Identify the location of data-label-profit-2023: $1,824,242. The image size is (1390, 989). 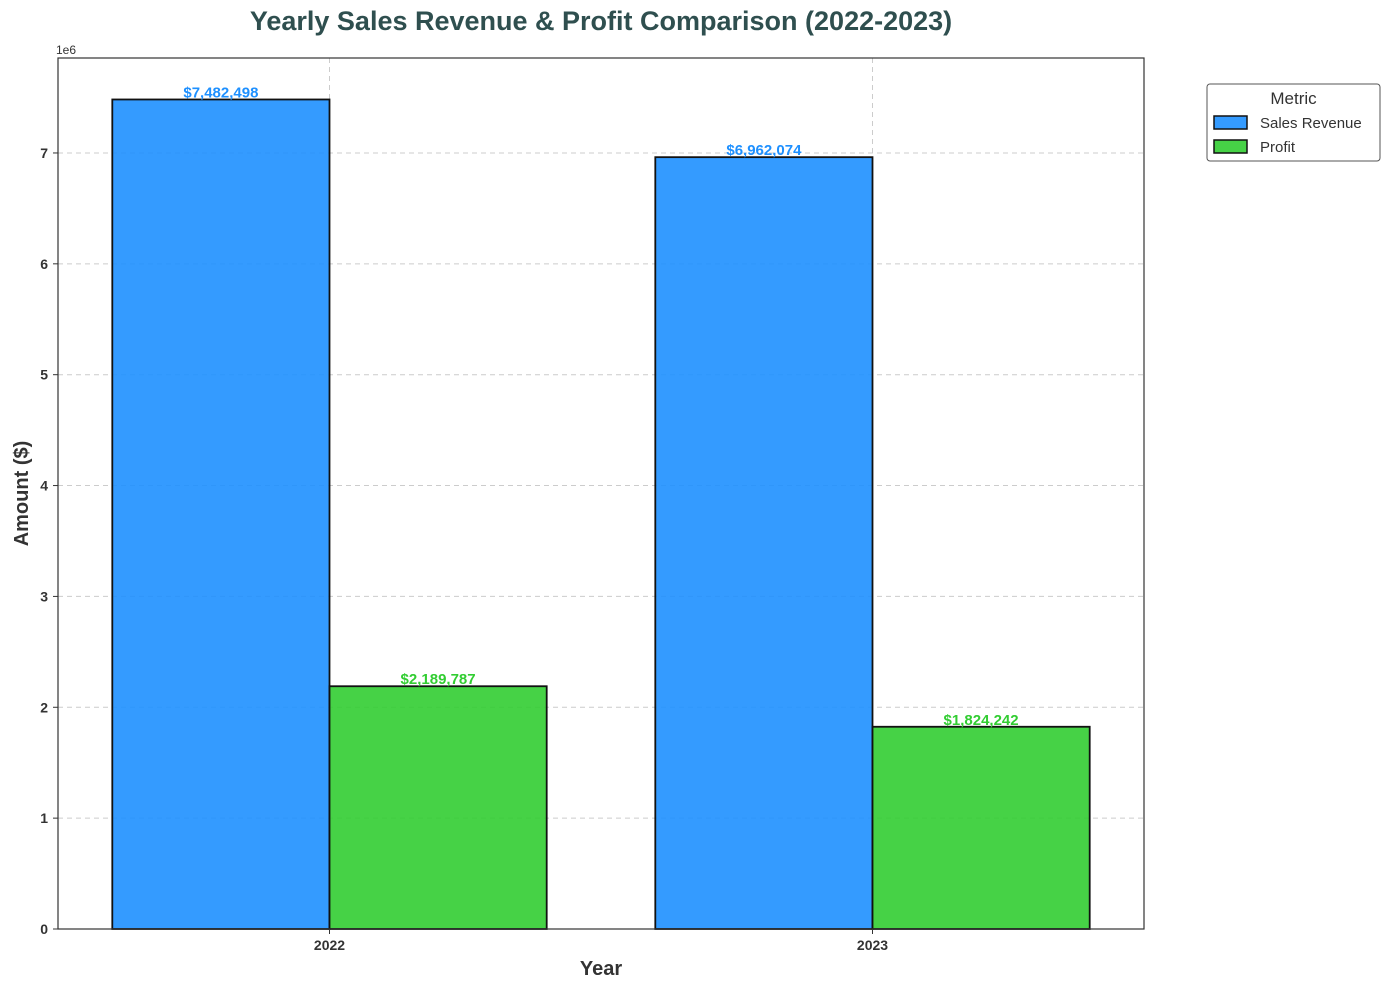
(981, 720).